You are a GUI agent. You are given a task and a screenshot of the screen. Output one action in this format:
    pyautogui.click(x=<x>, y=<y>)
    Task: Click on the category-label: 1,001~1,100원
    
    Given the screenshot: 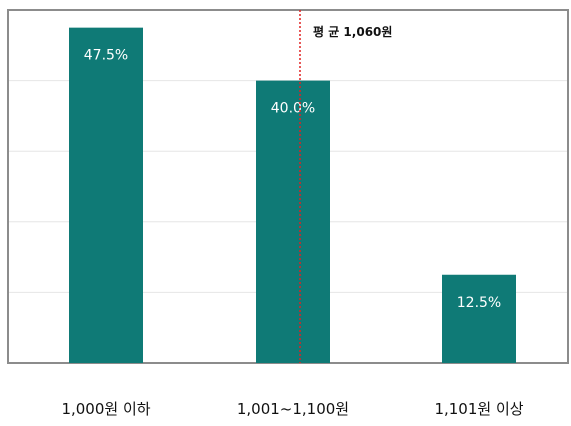 What is the action you would take?
    pyautogui.click(x=293, y=409)
    